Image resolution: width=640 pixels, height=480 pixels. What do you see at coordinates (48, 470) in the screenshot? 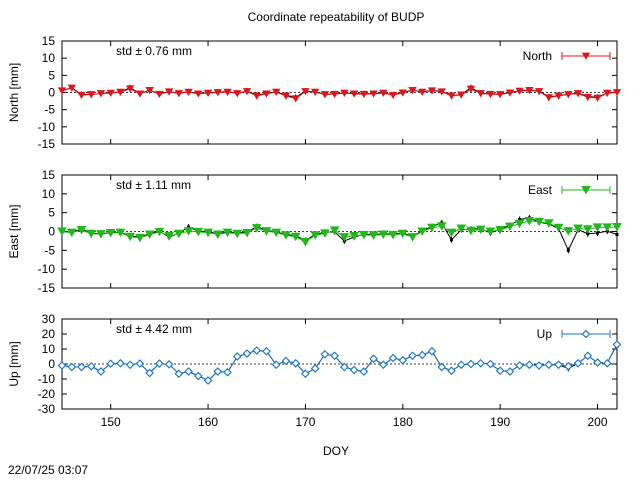
I see `timestamp: 22/07/25 03:07` at bounding box center [48, 470].